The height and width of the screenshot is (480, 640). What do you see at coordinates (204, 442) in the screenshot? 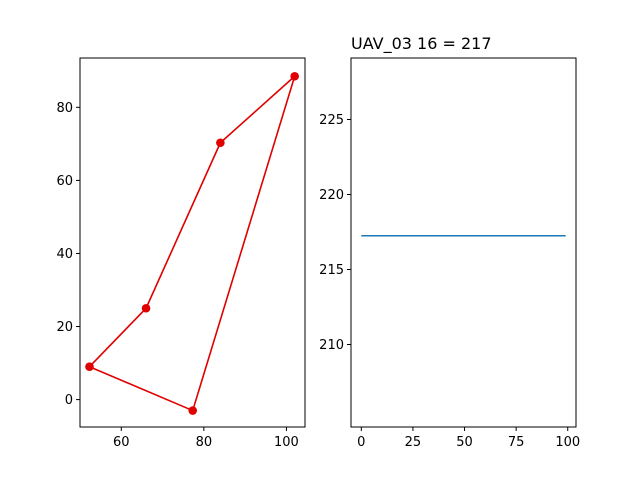
I see `left-x-tick-label: 80` at bounding box center [204, 442].